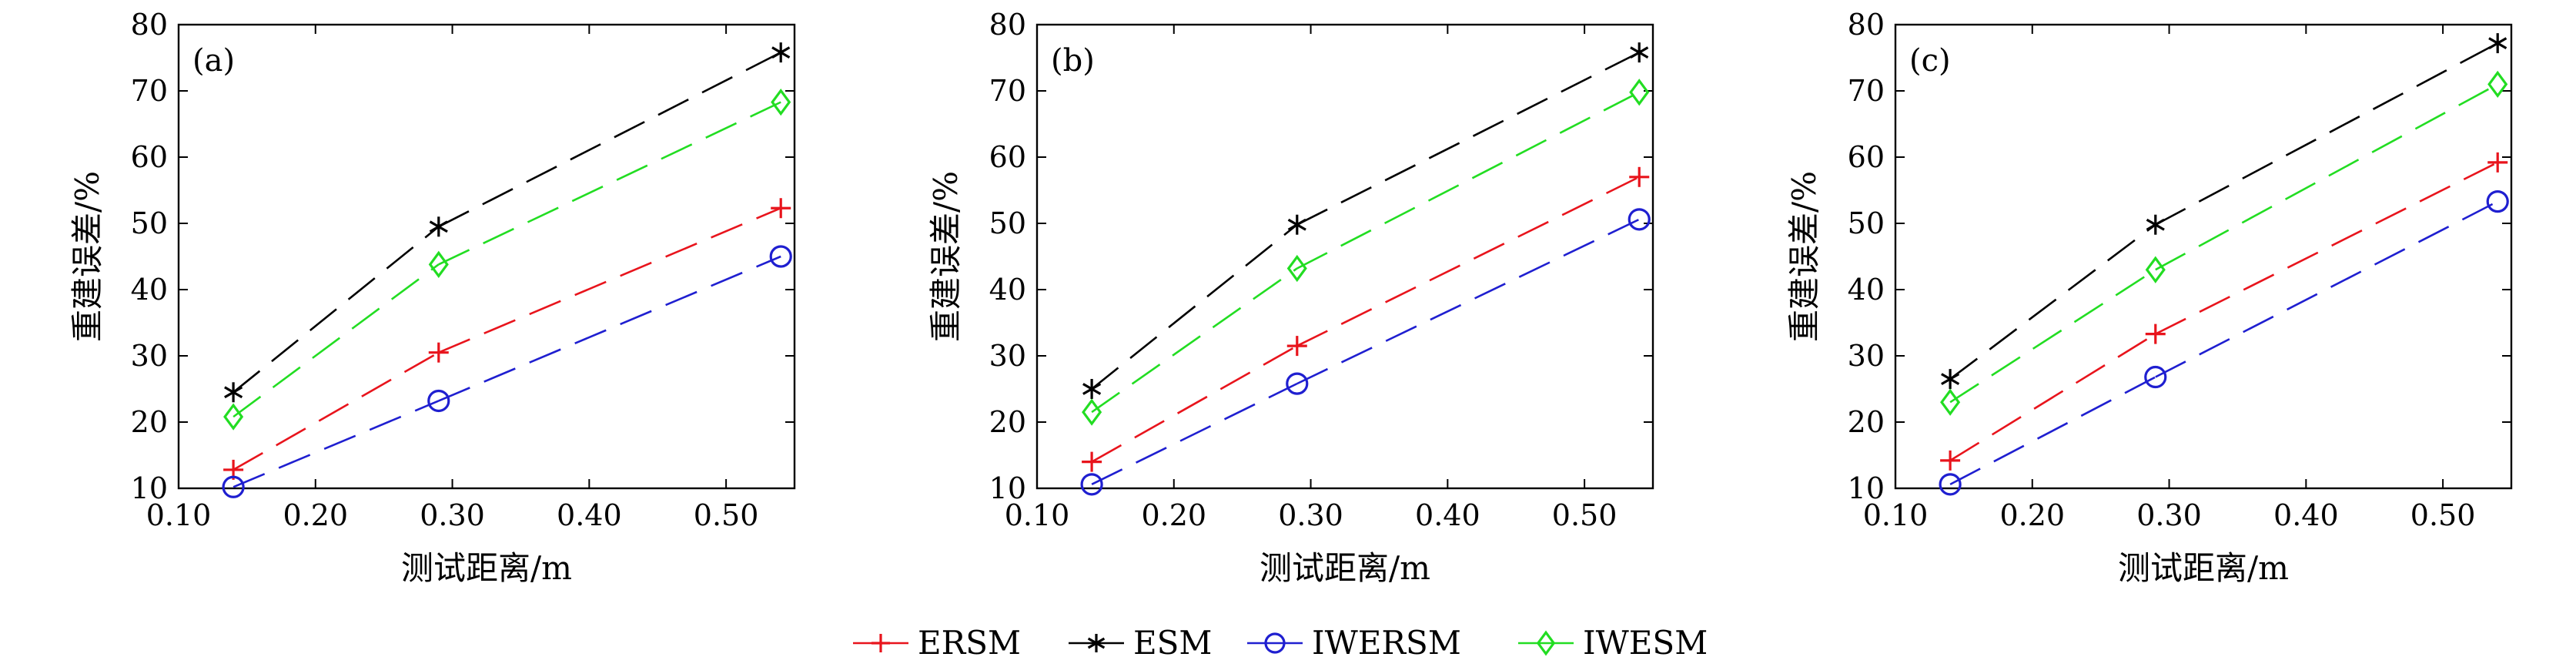 Image resolution: width=2576 pixels, height=667 pixels. I want to click on panel-label: (a), so click(214, 61).